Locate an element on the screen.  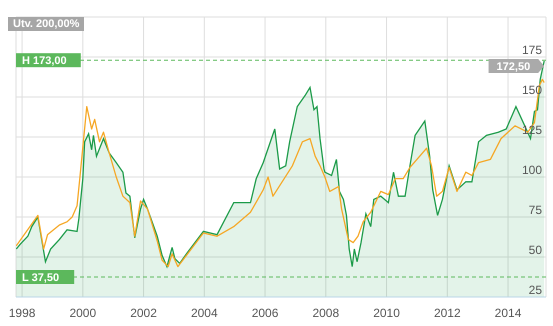
x-tick-label: 2010 is located at coordinates (386, 313).